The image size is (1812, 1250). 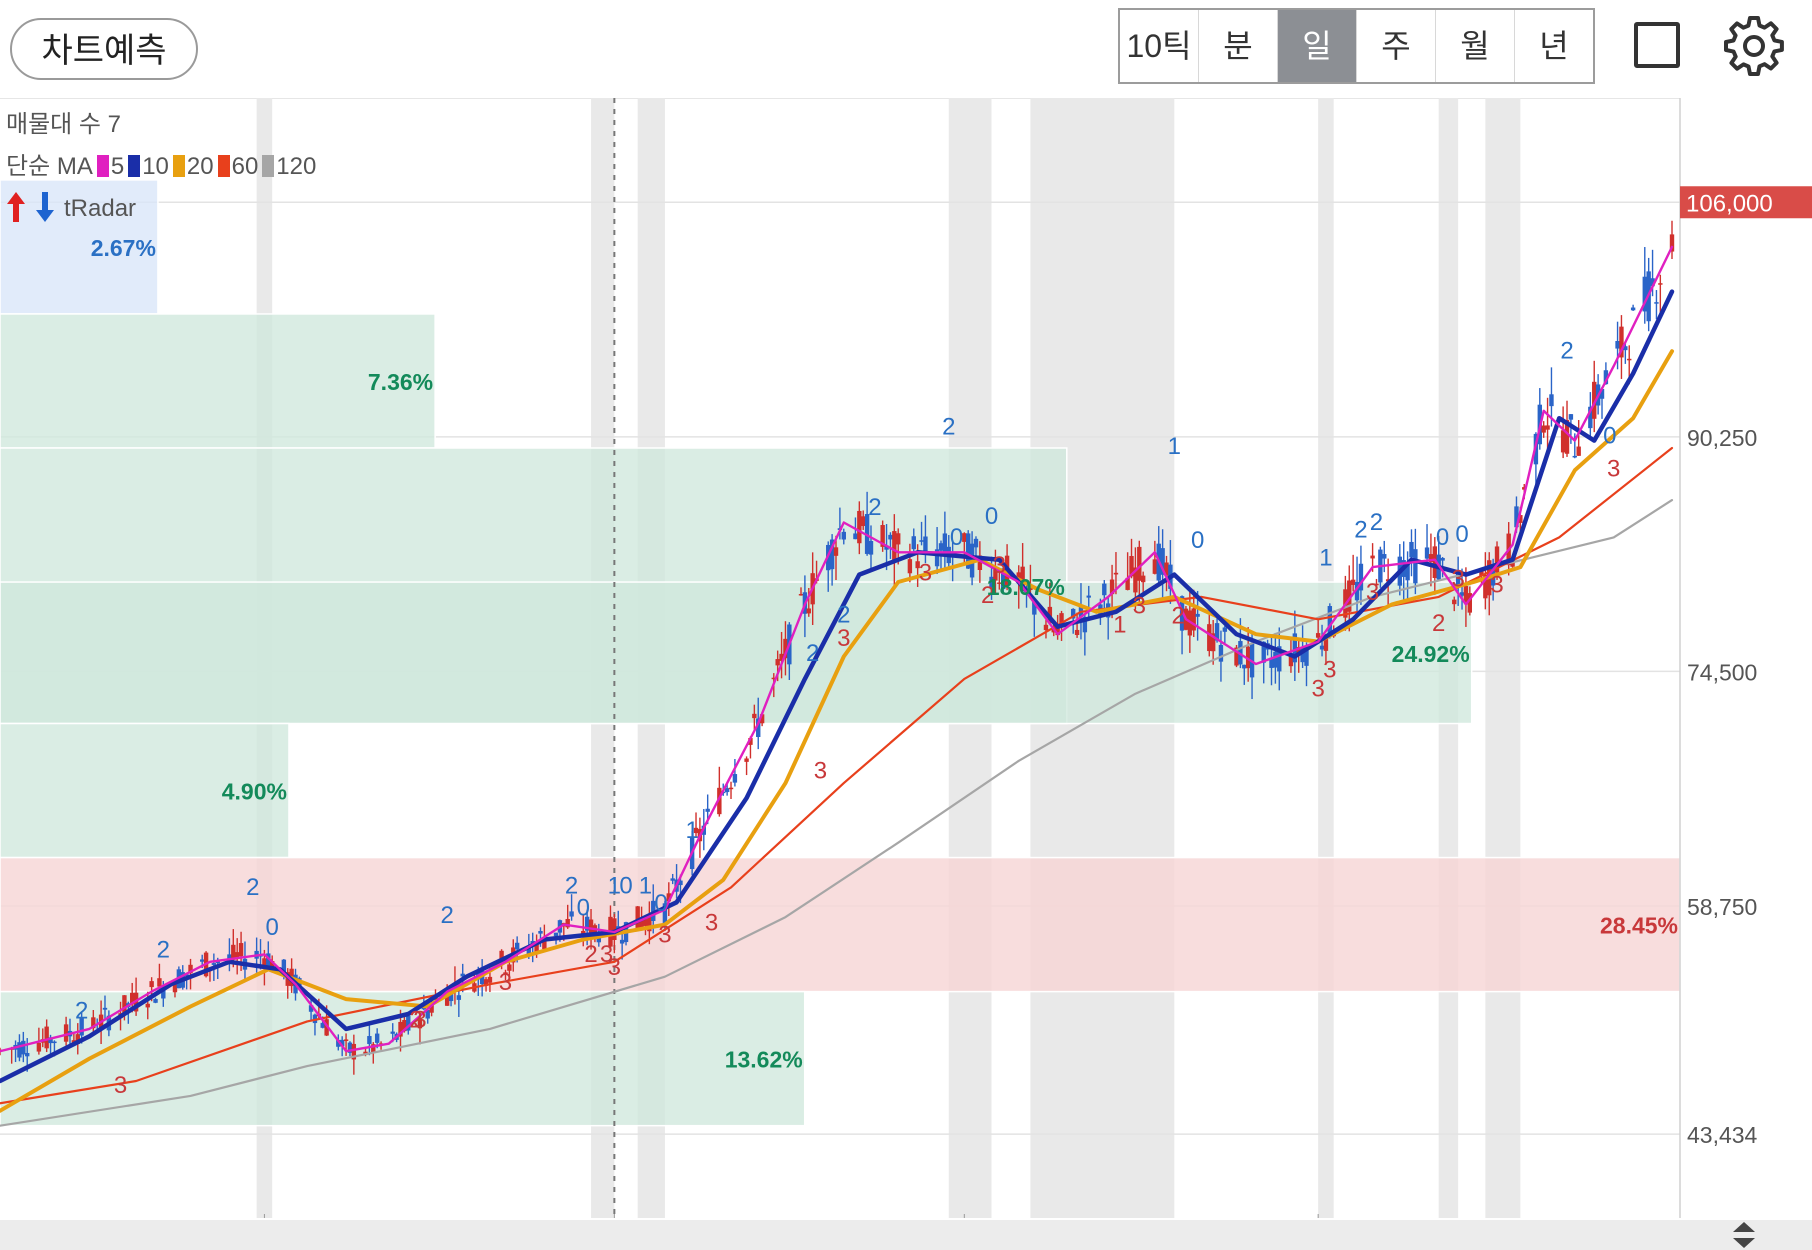 I want to click on chart-predict-button: 차트예측, so click(x=104, y=49).